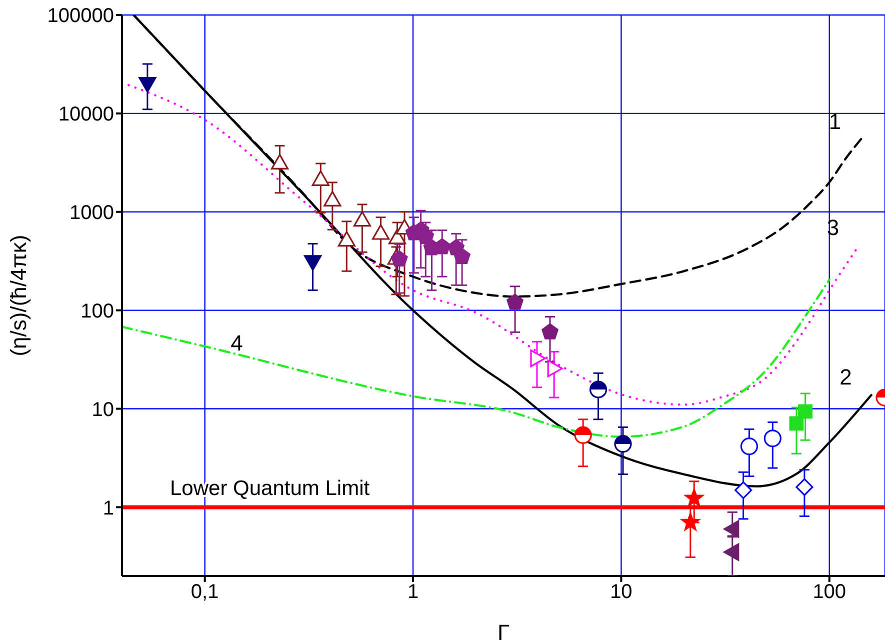 The height and width of the screenshot is (644, 885). Describe the element at coordinates (97, 311) in the screenshot. I see `y-tick-label: 100` at that location.